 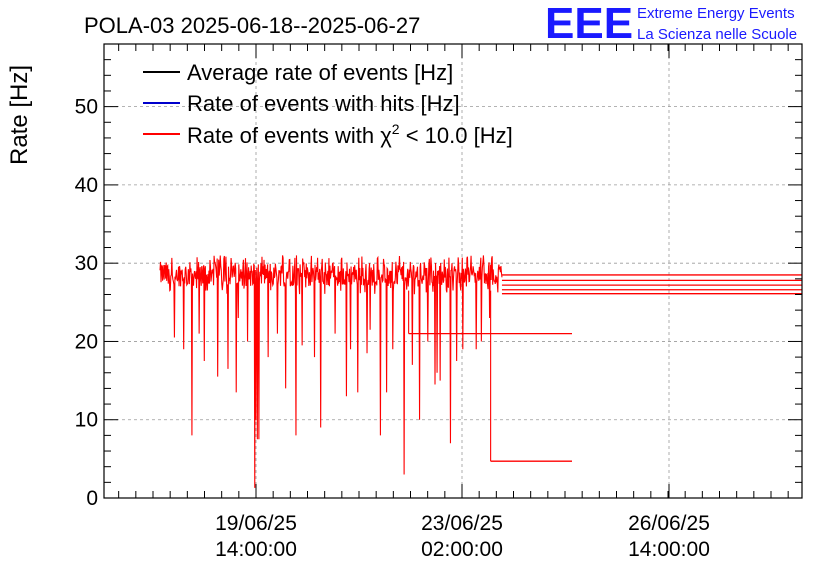 What do you see at coordinates (86, 341) in the screenshot?
I see `y-tick-label: 20` at bounding box center [86, 341].